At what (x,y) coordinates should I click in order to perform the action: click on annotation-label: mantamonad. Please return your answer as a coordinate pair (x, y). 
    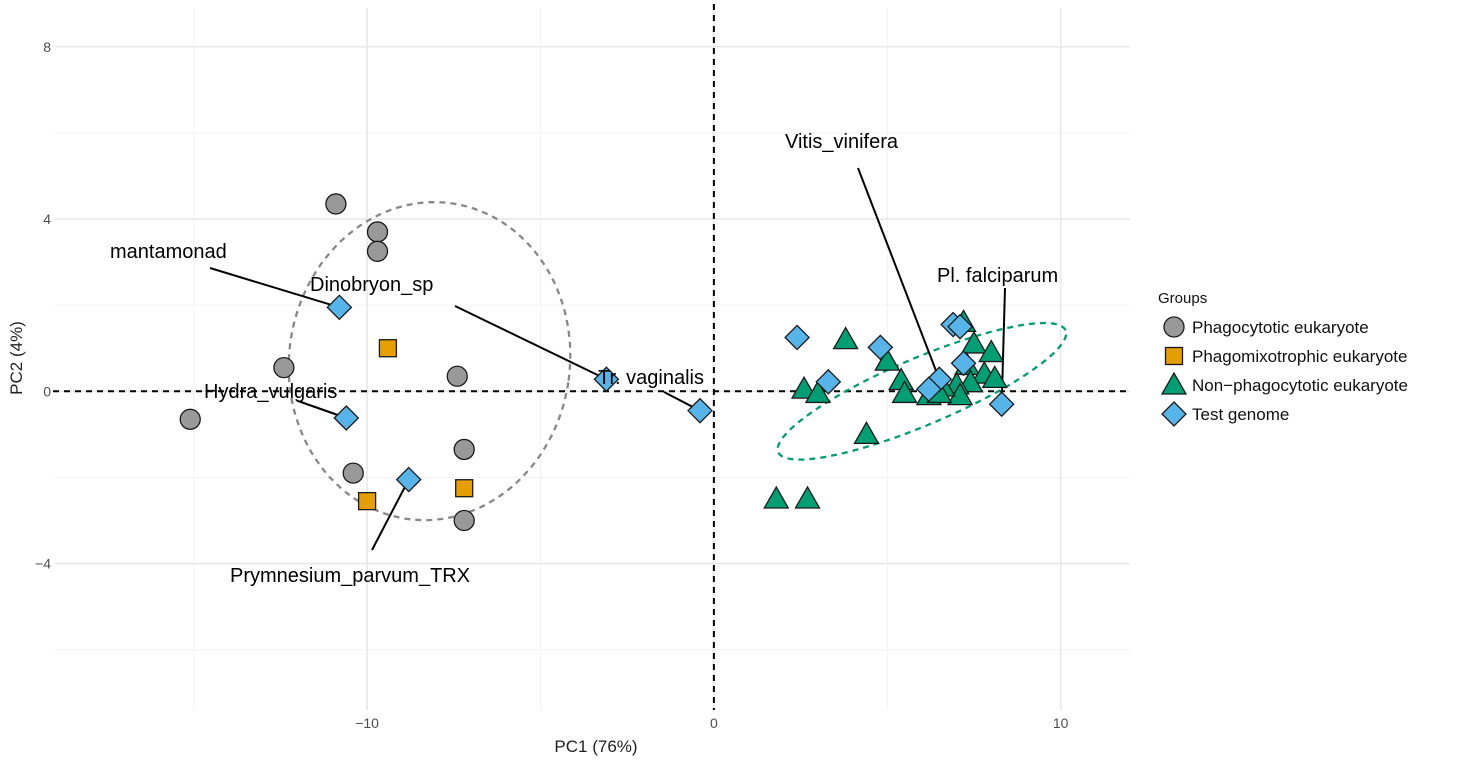
    Looking at the image, I should click on (168, 252).